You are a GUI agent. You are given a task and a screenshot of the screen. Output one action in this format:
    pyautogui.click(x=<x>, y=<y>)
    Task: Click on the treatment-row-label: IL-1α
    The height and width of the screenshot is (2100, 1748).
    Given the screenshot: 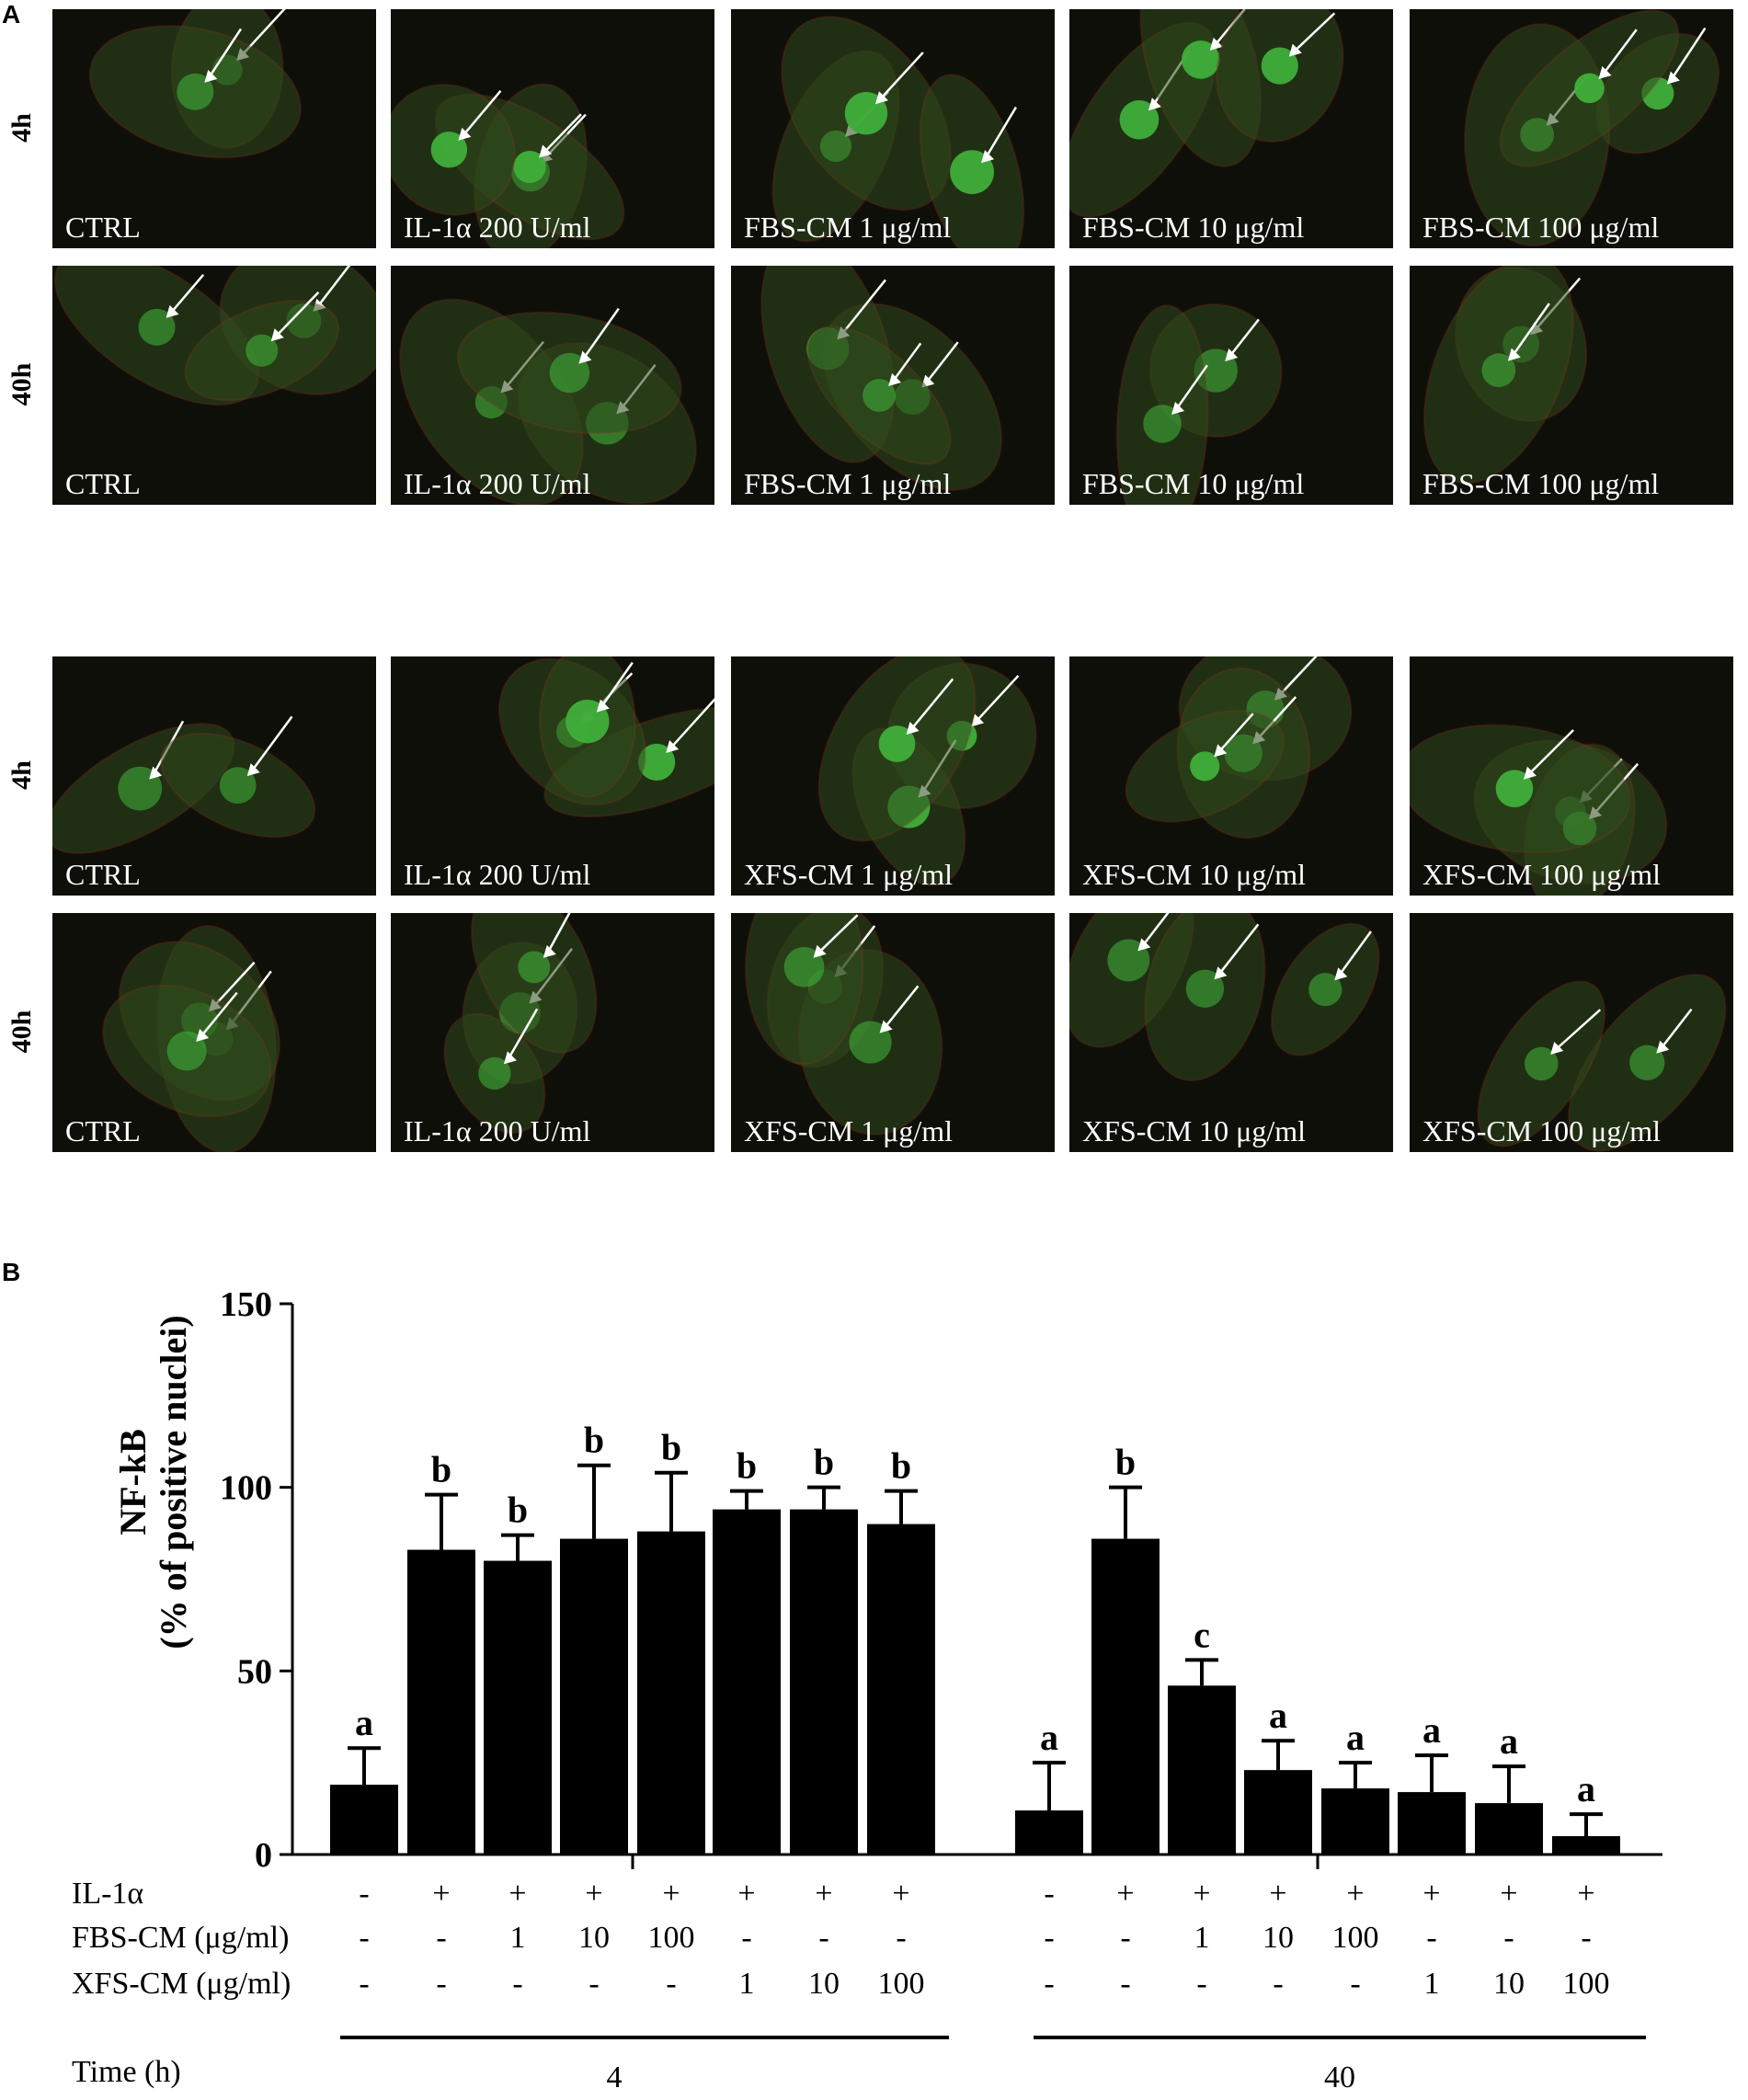 What is the action you would take?
    pyautogui.click(x=107, y=1894)
    